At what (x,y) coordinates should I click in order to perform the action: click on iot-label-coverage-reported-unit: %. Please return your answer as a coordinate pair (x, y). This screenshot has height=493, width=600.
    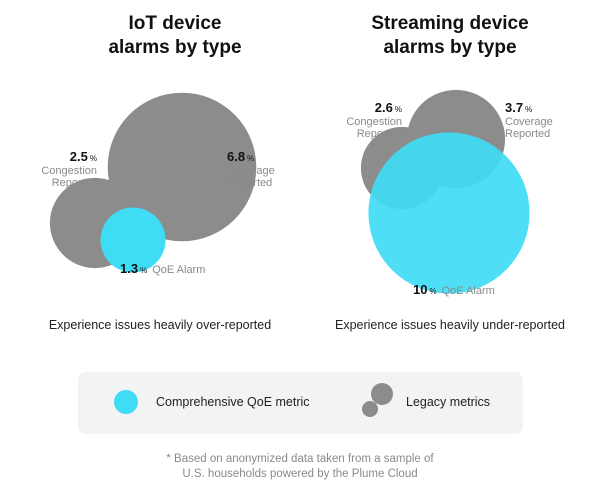
    Looking at the image, I should click on (250, 158).